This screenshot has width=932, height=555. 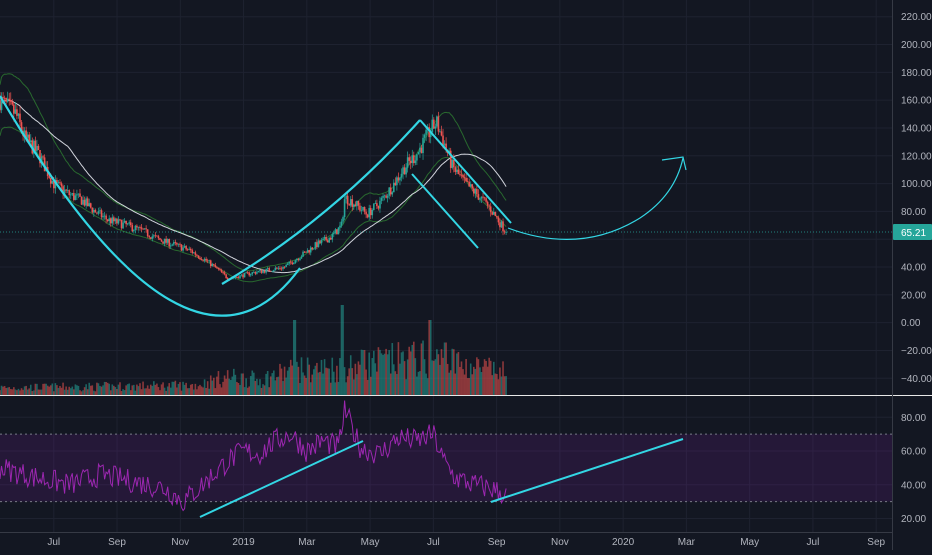 I want to click on cup-right-rim-drawing, so click(x=321, y=202).